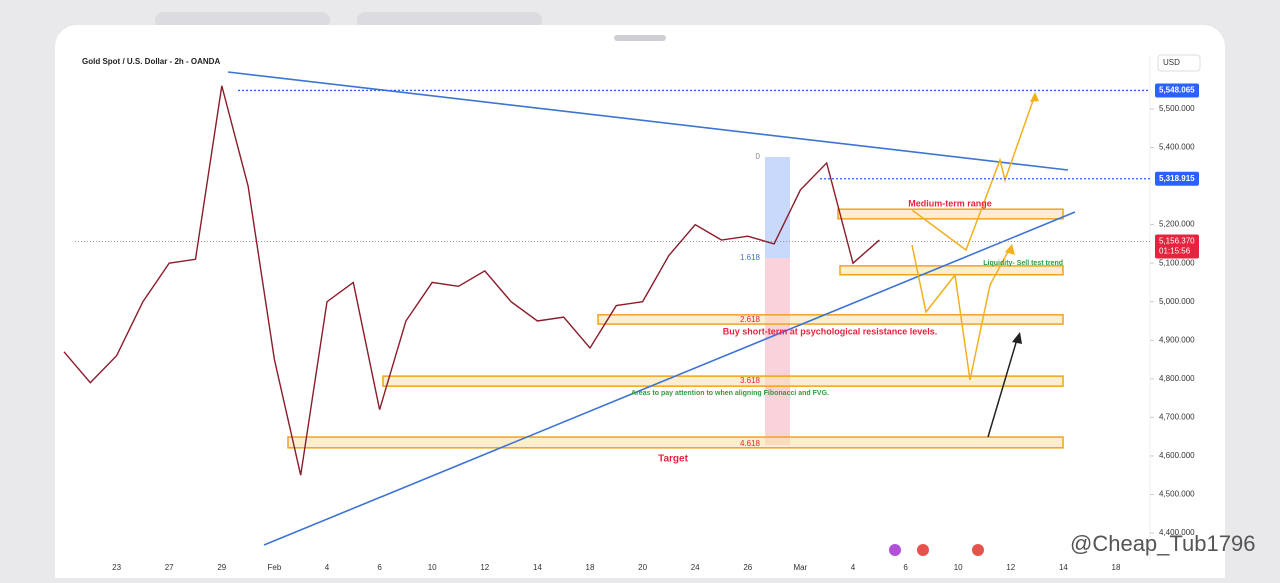 The width and height of the screenshot is (1280, 583). Describe the element at coordinates (1171, 62) in the screenshot. I see `currency: USD` at that location.